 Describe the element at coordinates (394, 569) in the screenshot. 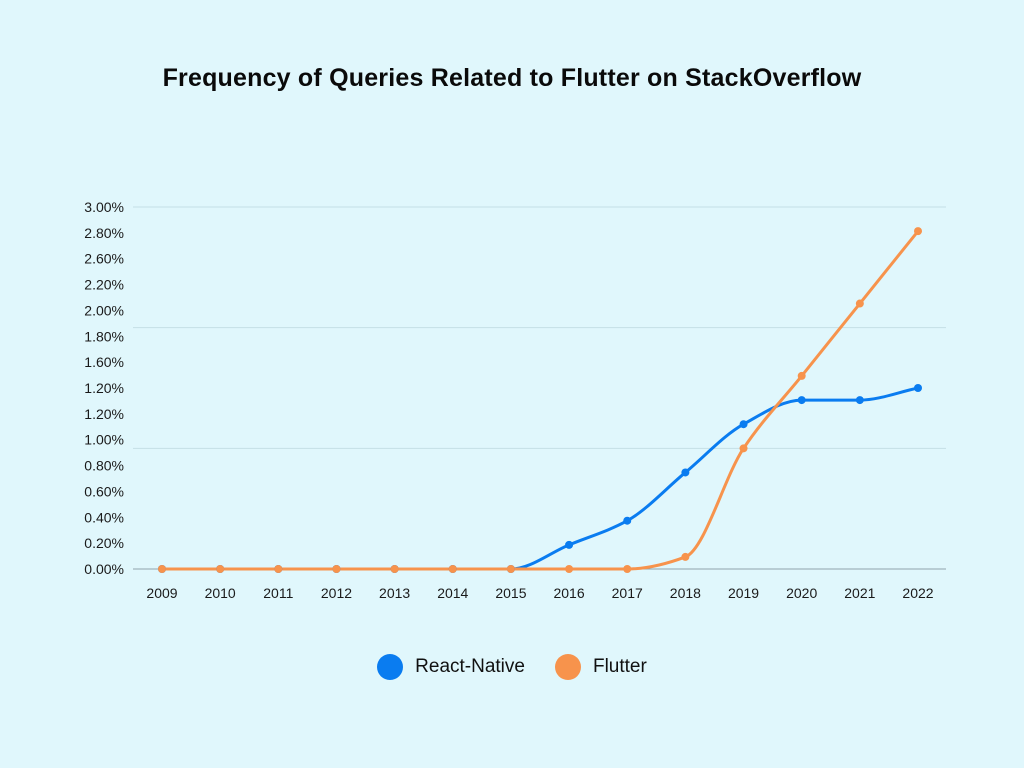

I see `data-point-flutter-2013` at that location.